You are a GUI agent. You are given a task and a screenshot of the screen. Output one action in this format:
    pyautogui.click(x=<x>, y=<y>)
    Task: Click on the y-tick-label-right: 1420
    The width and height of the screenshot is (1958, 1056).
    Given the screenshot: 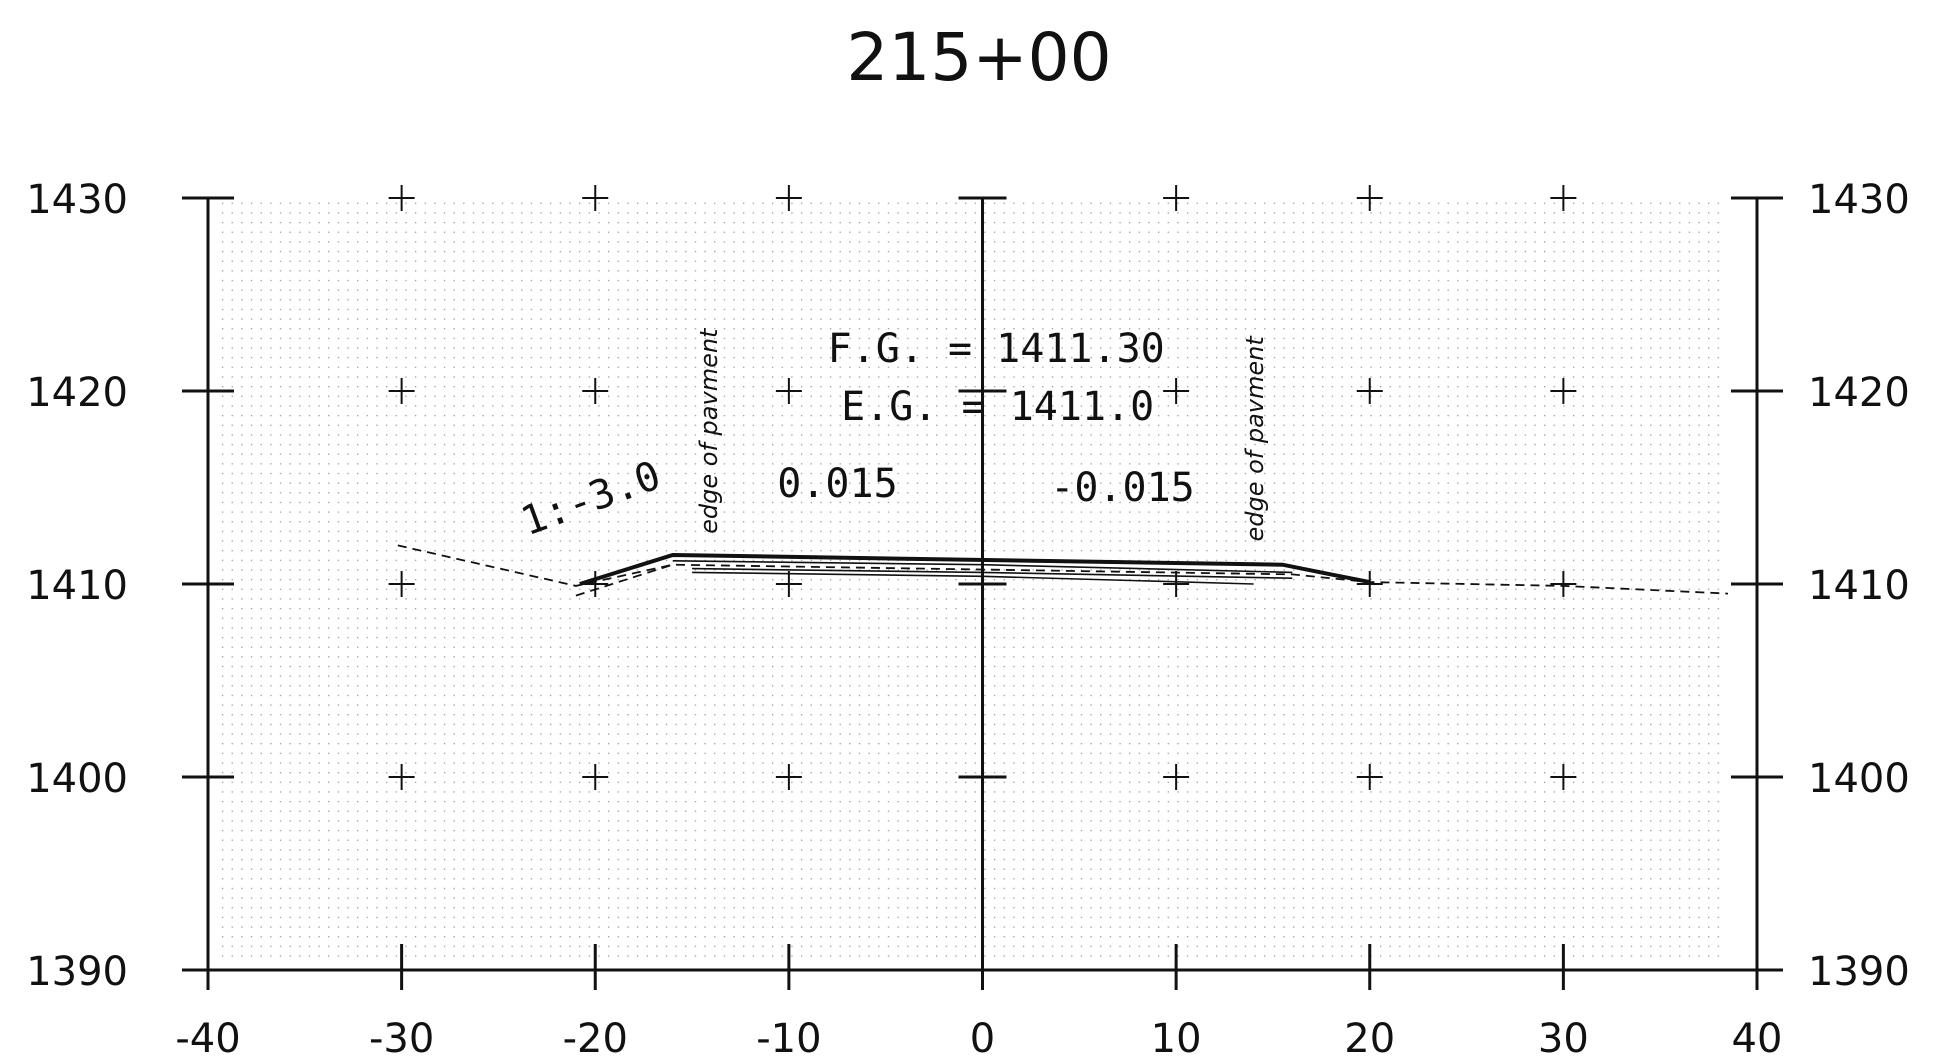 What is the action you would take?
    pyautogui.click(x=1859, y=393)
    